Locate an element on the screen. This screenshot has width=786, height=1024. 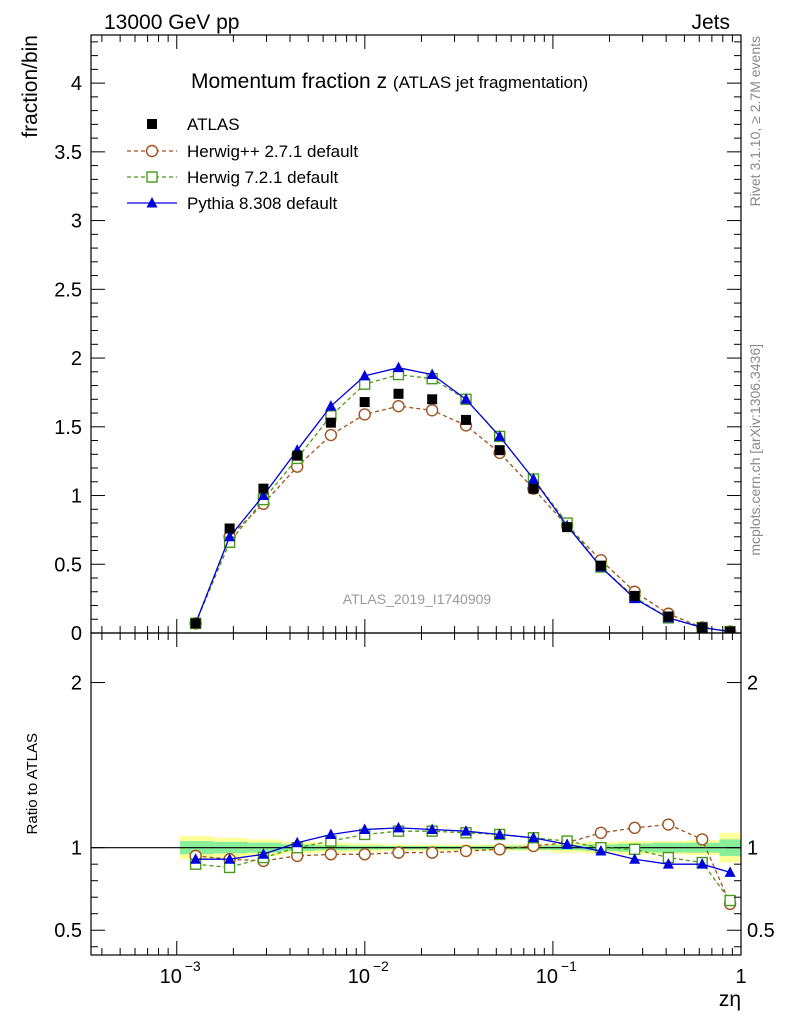
header-right: Jets is located at coordinates (710, 22).